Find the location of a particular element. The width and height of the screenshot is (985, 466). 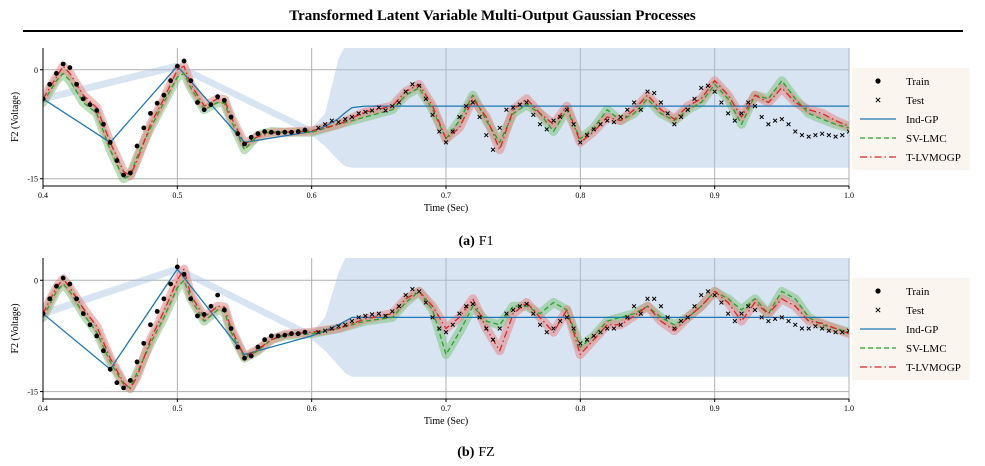

x-tick-label: 1.0 is located at coordinates (849, 408).